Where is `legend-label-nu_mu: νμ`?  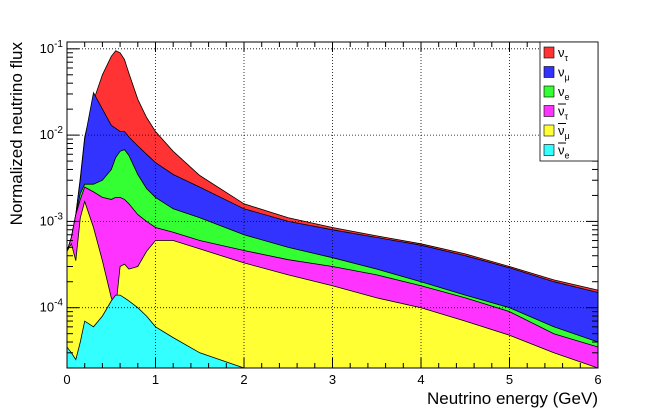
legend-label-nu_mu: νμ is located at coordinates (564, 74).